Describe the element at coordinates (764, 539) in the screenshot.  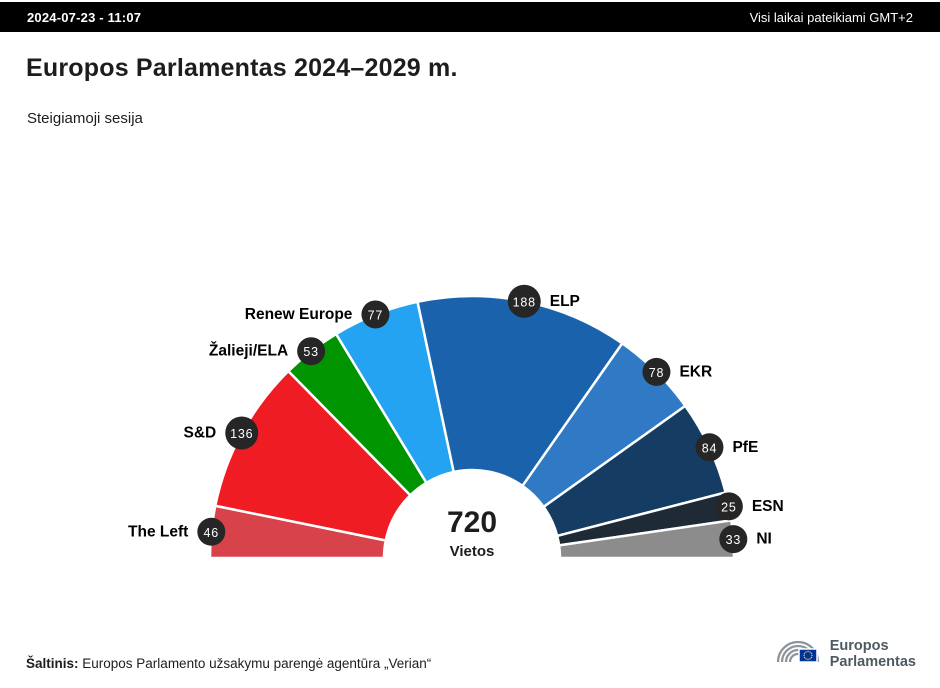
I see `segment-label: NI` at that location.